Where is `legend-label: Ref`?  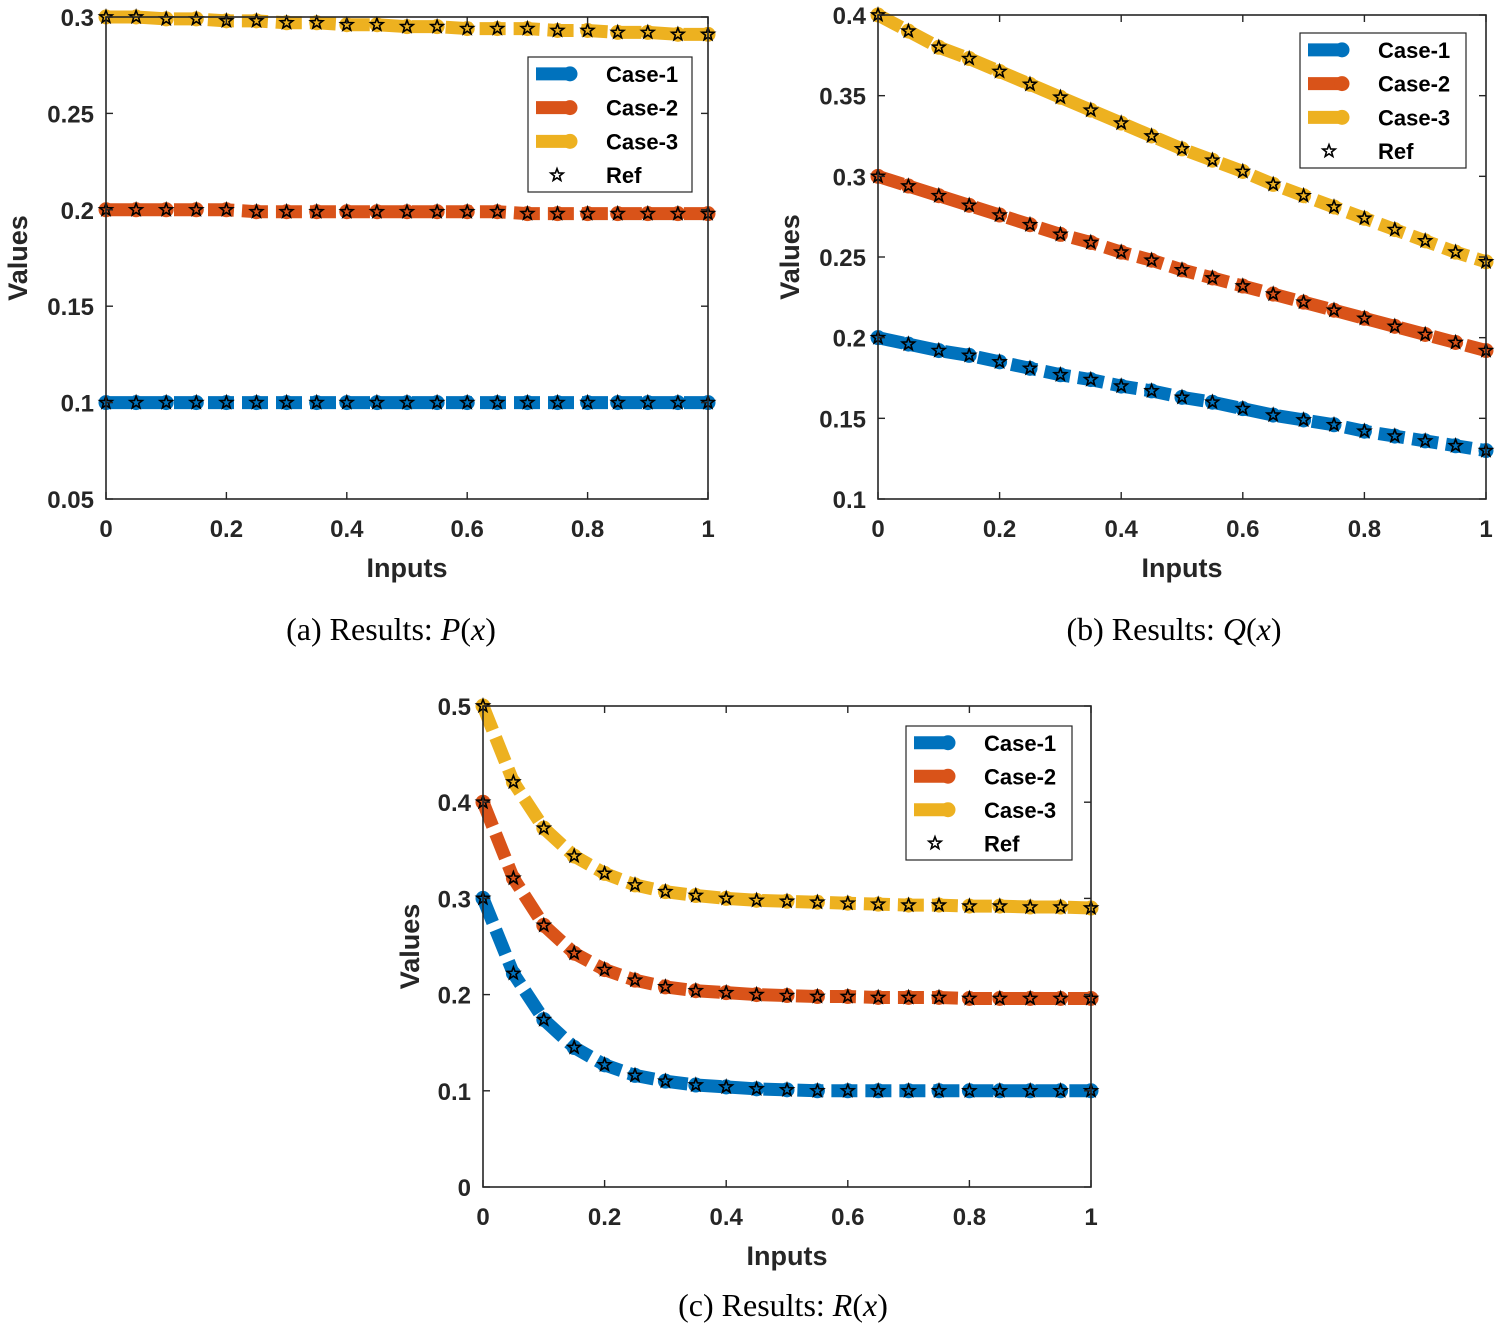
legend-label: Ref is located at coordinates (624, 175).